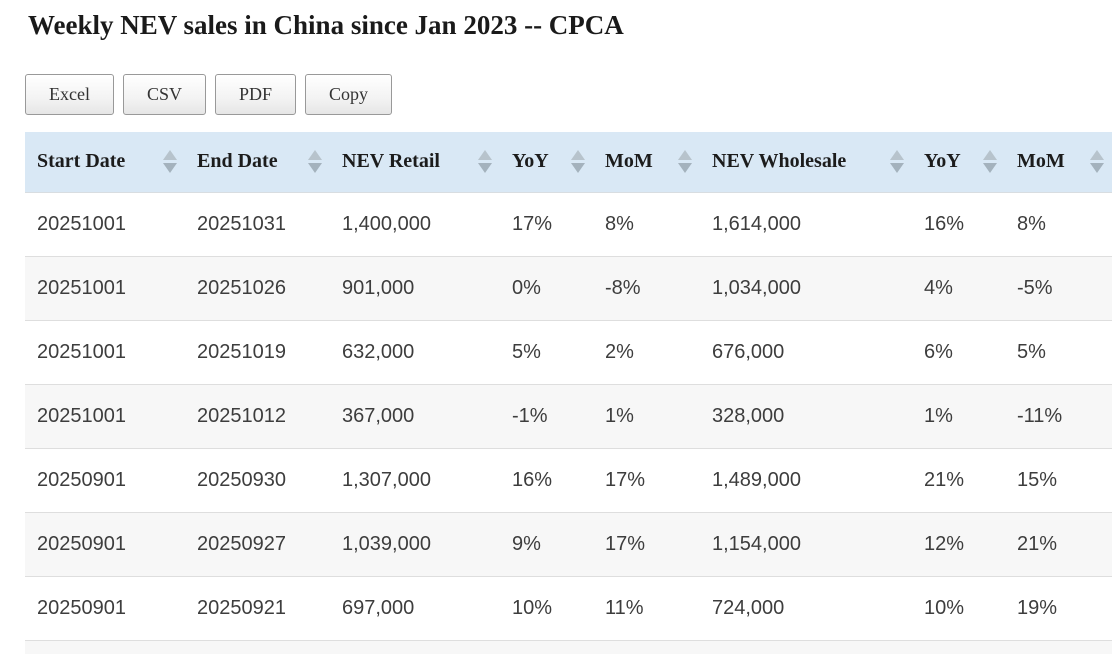  I want to click on table-cell: 328,000, so click(806, 416).